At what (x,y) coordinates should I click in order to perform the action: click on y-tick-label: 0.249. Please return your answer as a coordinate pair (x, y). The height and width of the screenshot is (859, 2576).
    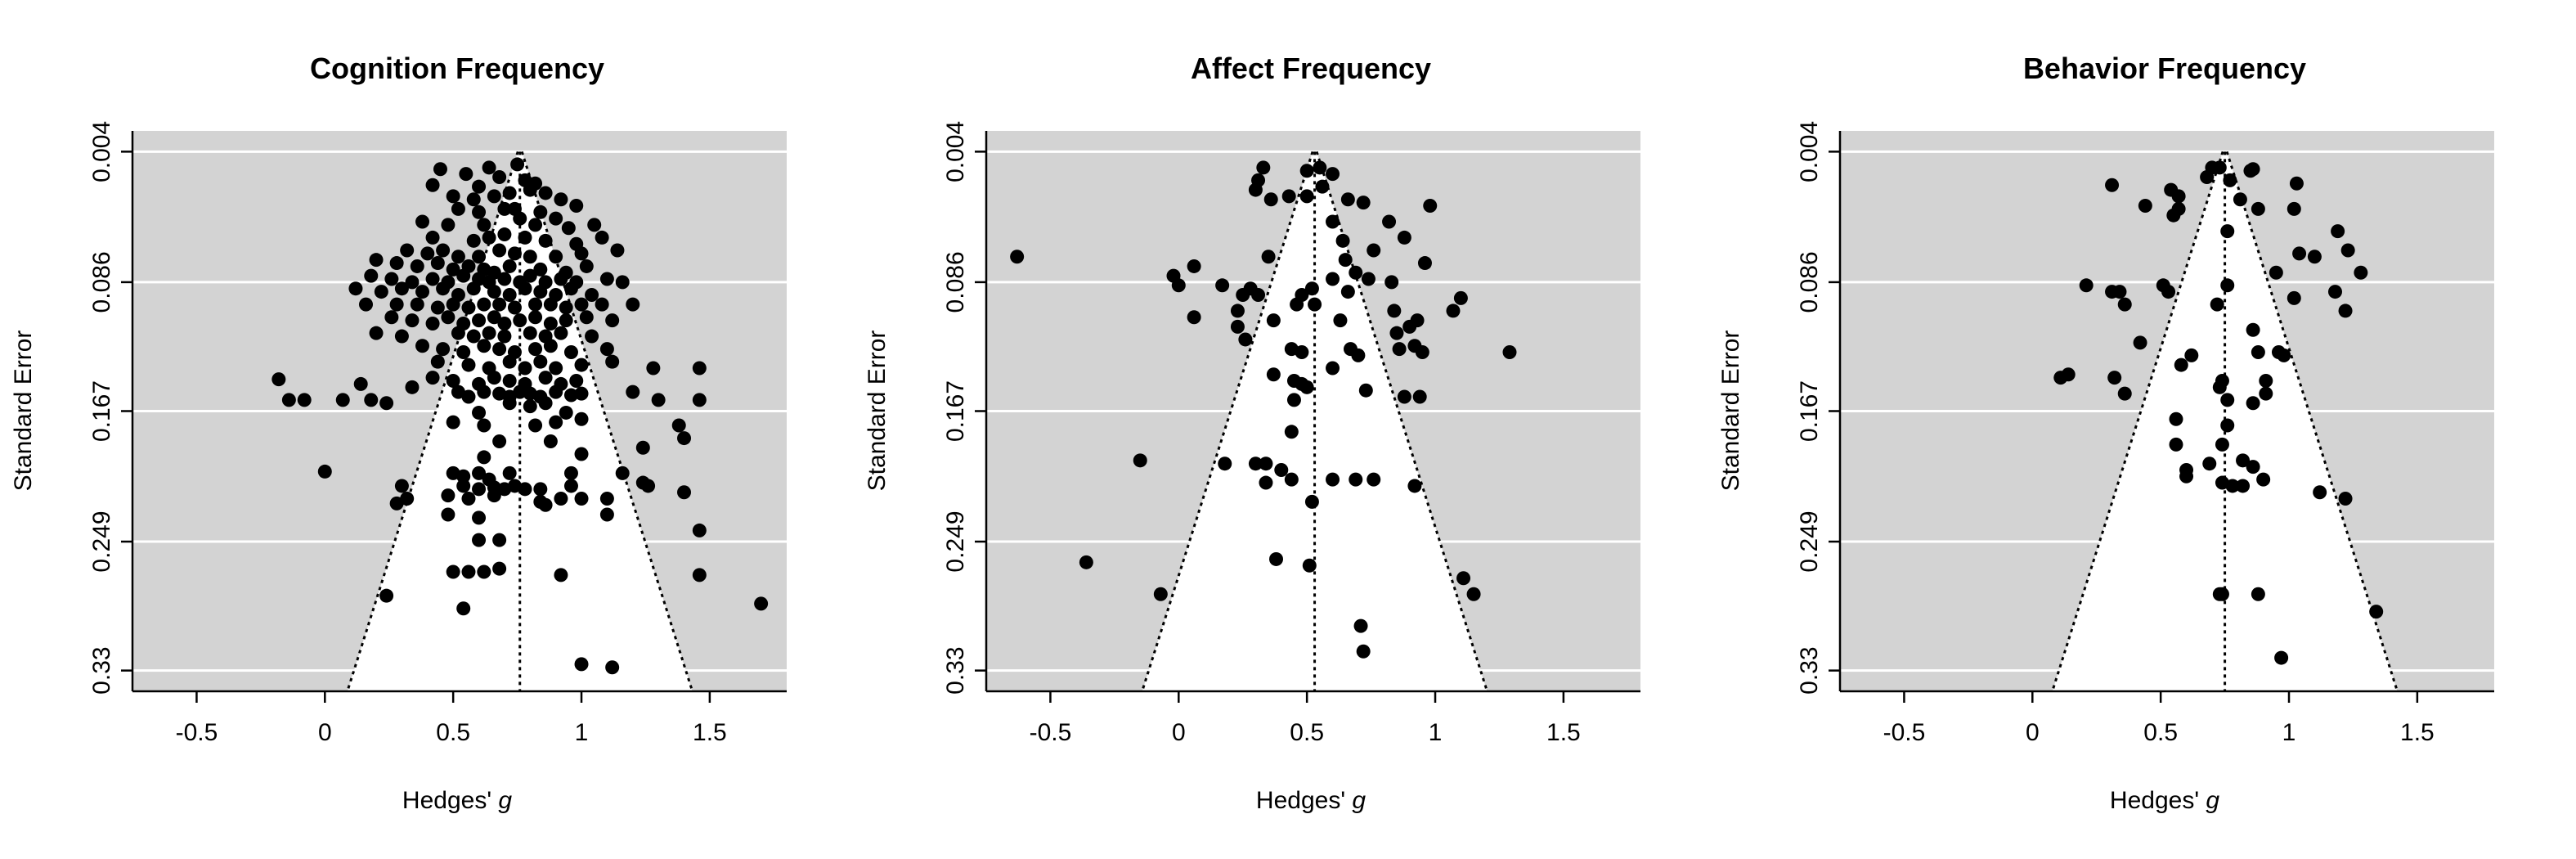
    Looking at the image, I should click on (955, 541).